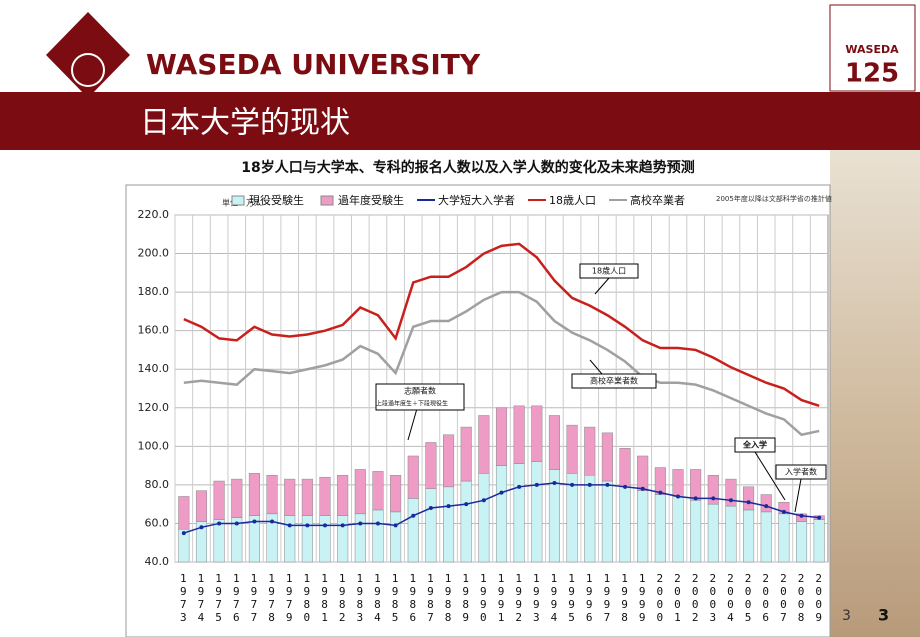  What do you see at coordinates (872, 74) in the screenshot?
I see `logo-bottom: 125` at bounding box center [872, 74].